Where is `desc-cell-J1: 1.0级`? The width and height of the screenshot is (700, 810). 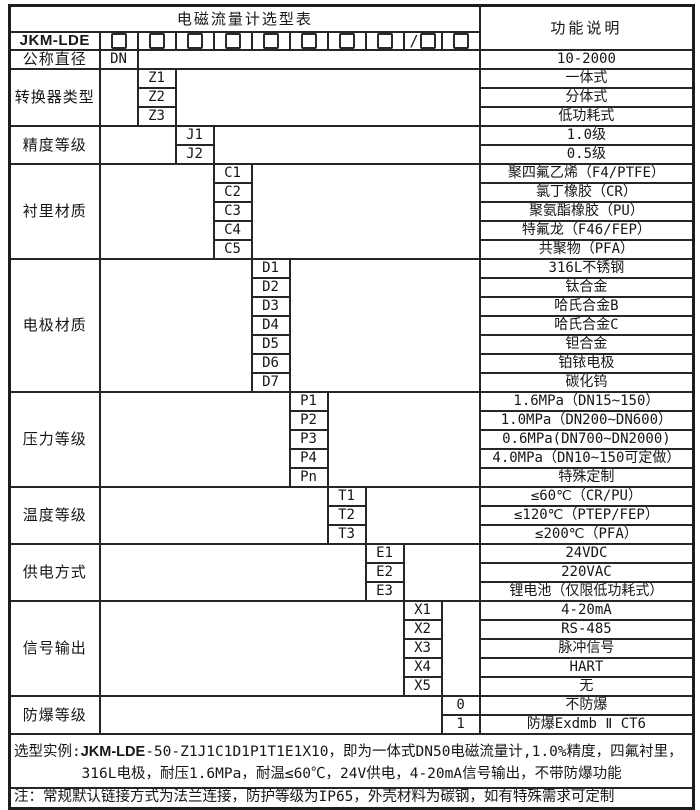
desc-cell-J1: 1.0级 is located at coordinates (586, 135).